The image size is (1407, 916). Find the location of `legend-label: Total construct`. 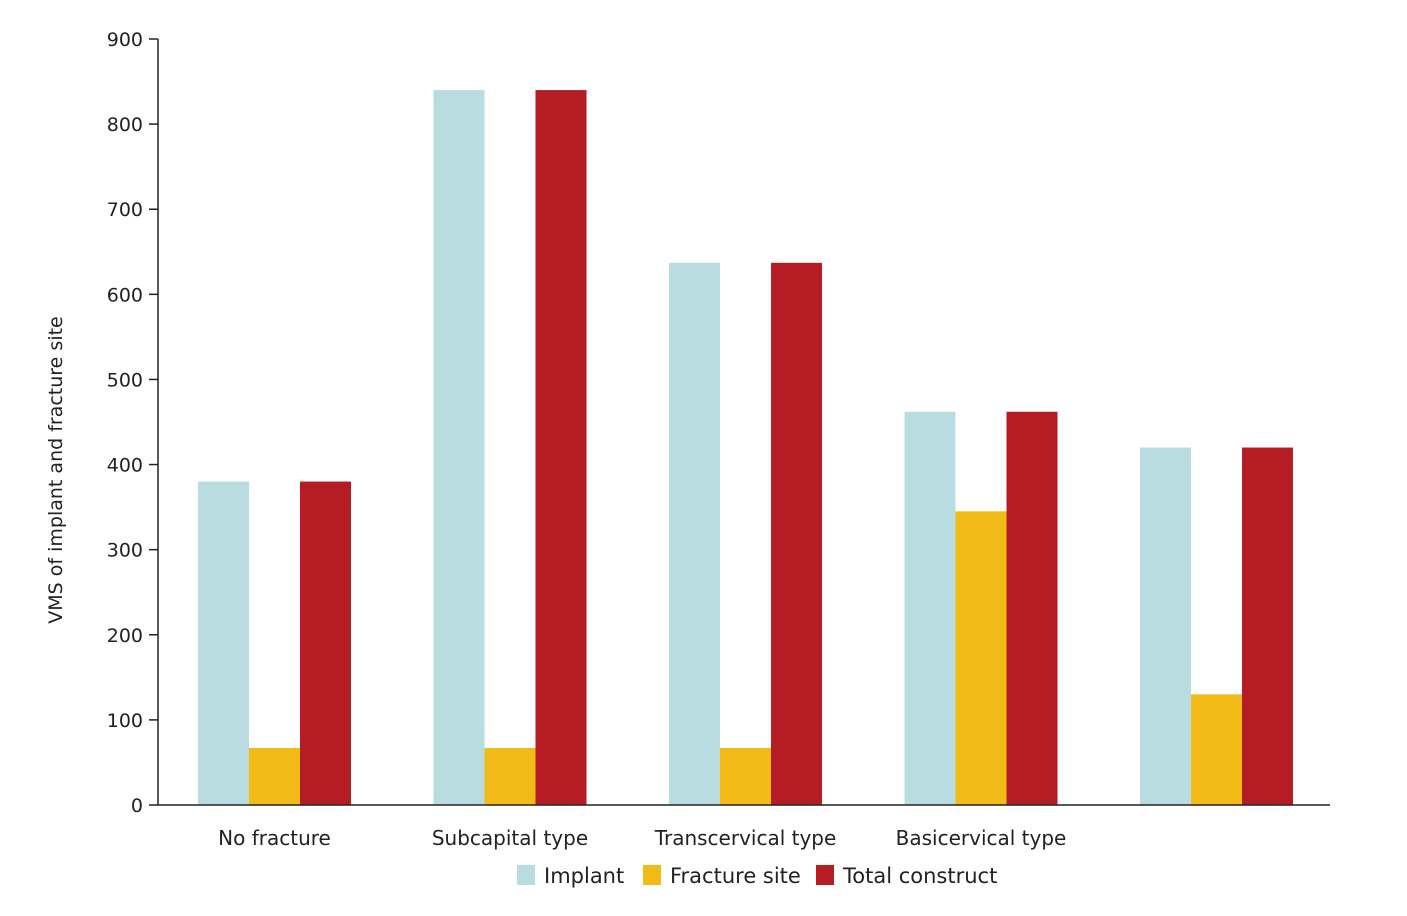

legend-label: Total construct is located at coordinates (919, 876).